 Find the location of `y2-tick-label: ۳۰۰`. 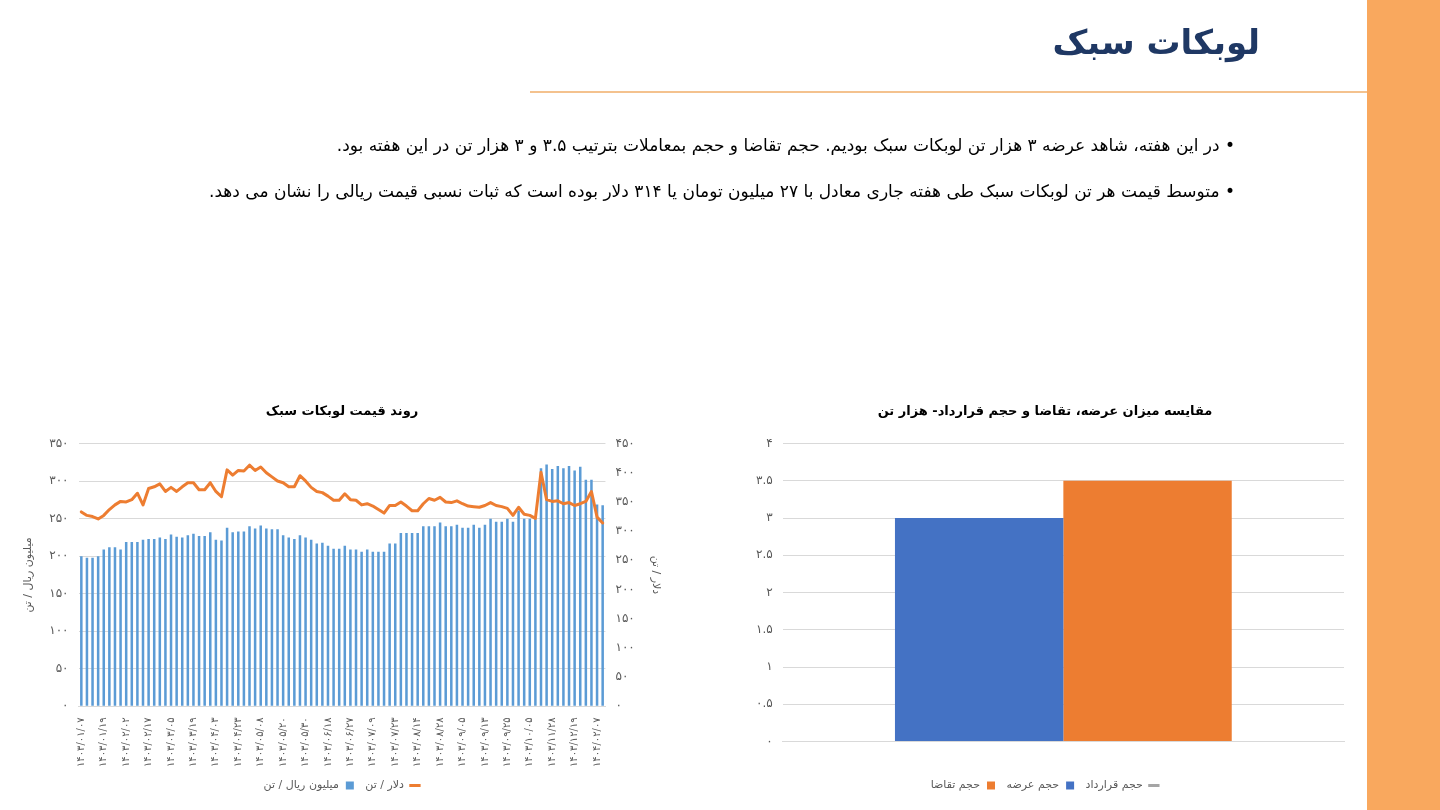

y2-tick-label: ۳۰۰ is located at coordinates (625, 530).